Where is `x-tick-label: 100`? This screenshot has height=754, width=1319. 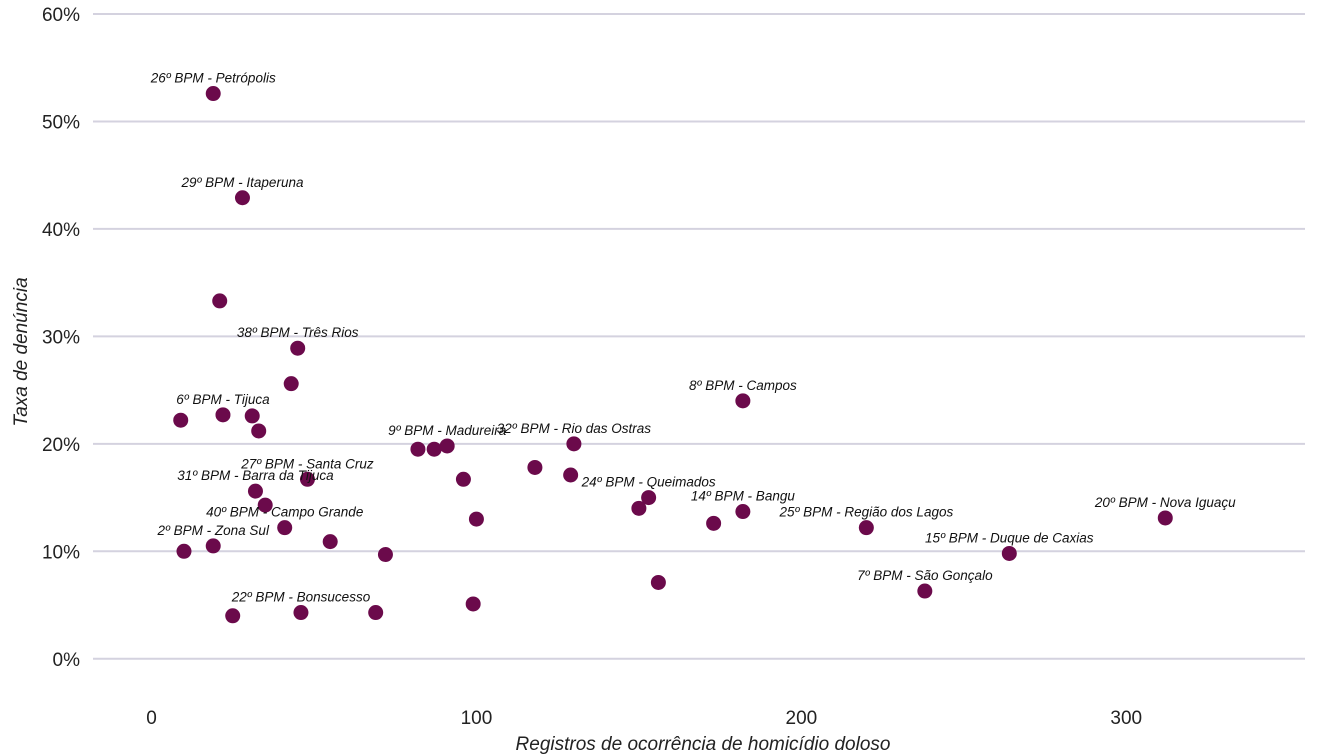 x-tick-label: 100 is located at coordinates (477, 718).